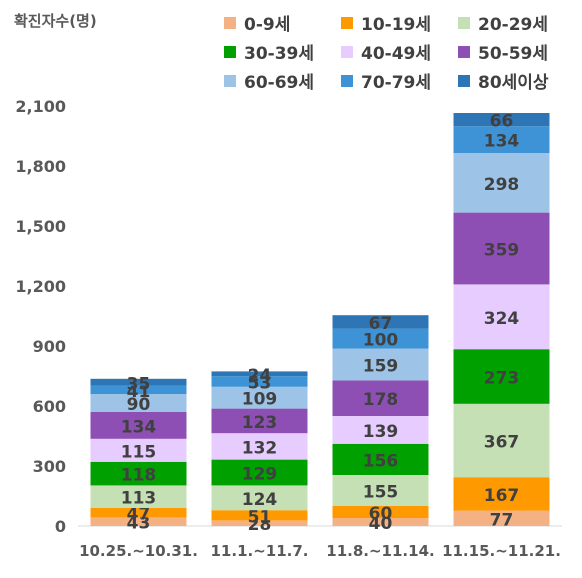 This screenshot has width=582, height=578. What do you see at coordinates (380, 551) in the screenshot?
I see `x-tick-label: 11.8.~11.14.` at bounding box center [380, 551].